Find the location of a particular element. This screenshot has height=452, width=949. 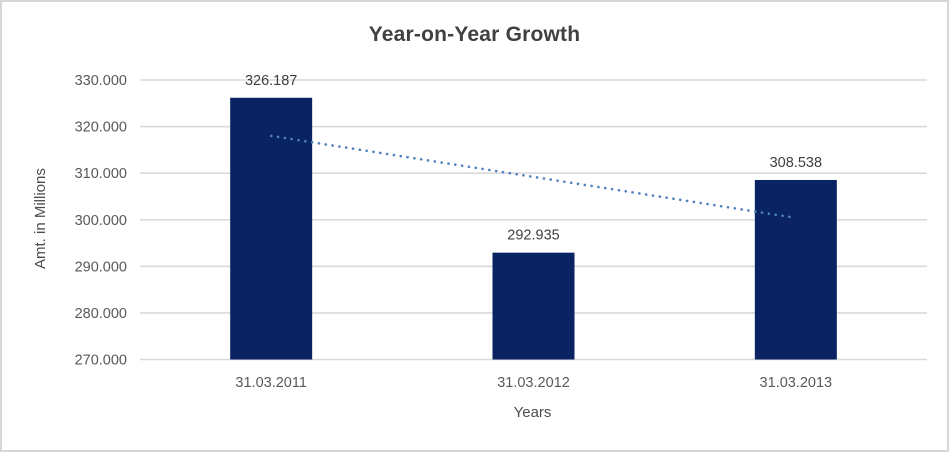

y-tick-label: 330.000 is located at coordinates (101, 81).